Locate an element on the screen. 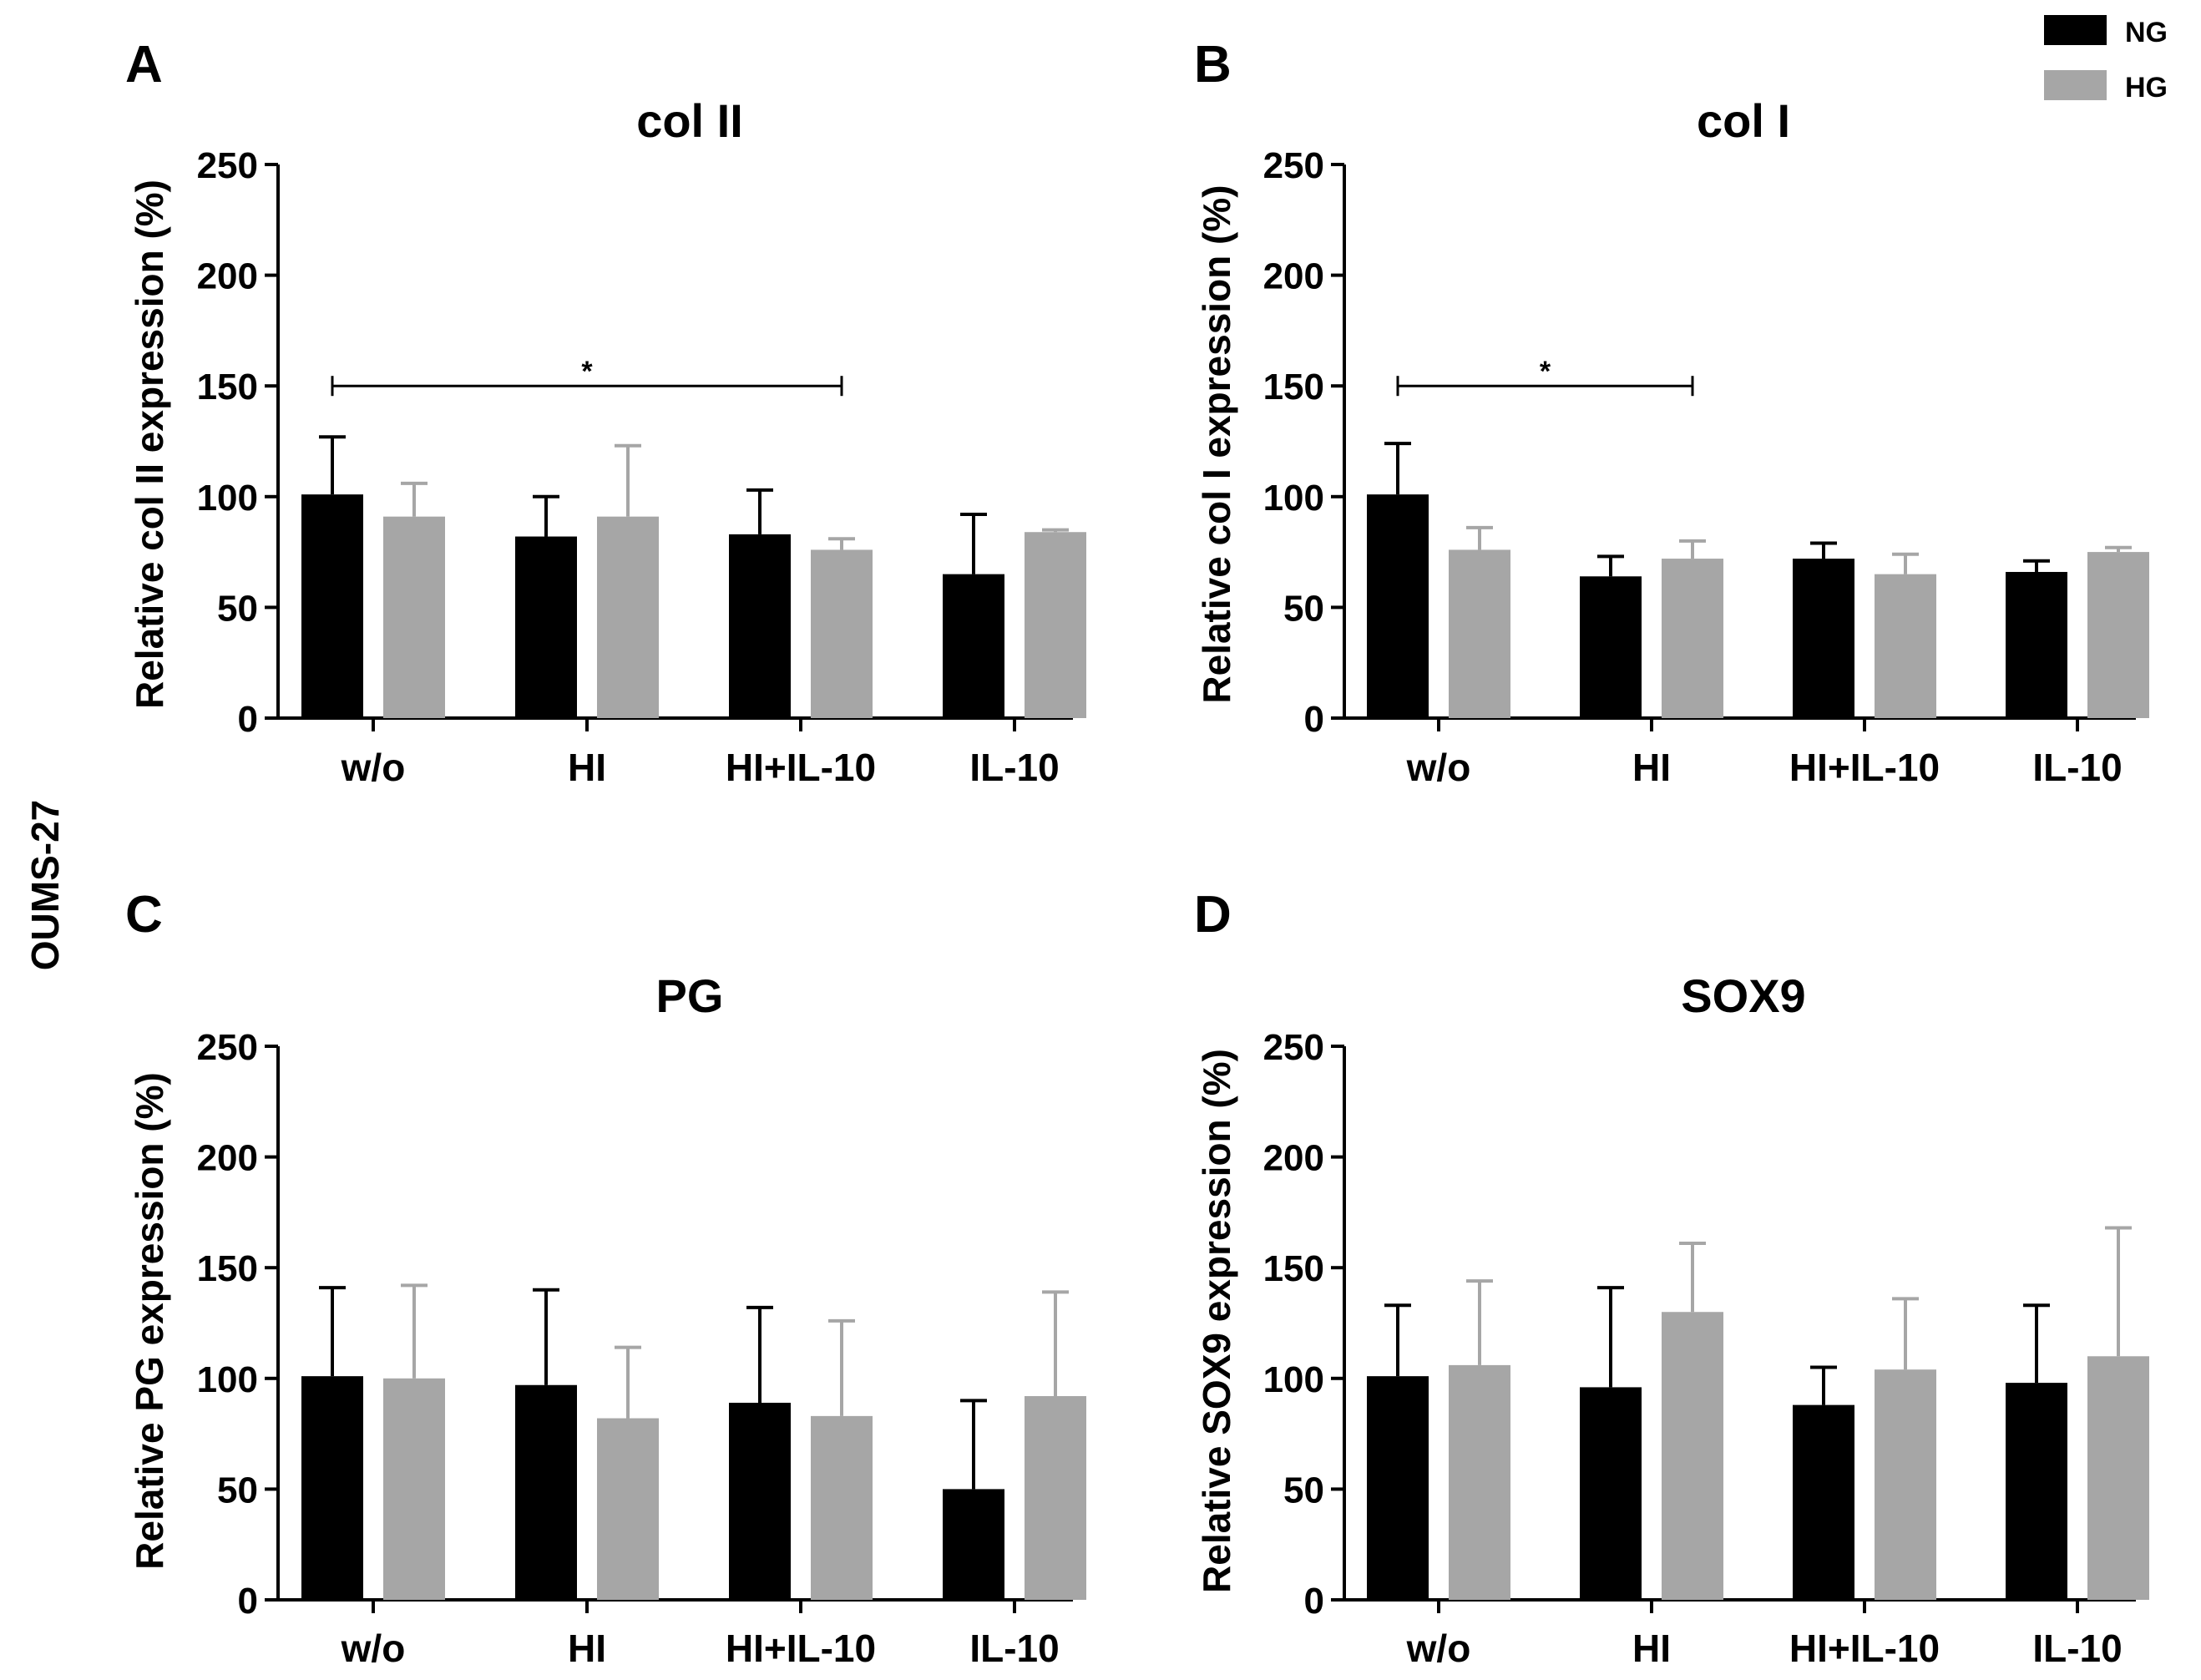 This screenshot has width=2201, height=1680. y-axis-label: Relative col II expression (%) is located at coordinates (149, 444).